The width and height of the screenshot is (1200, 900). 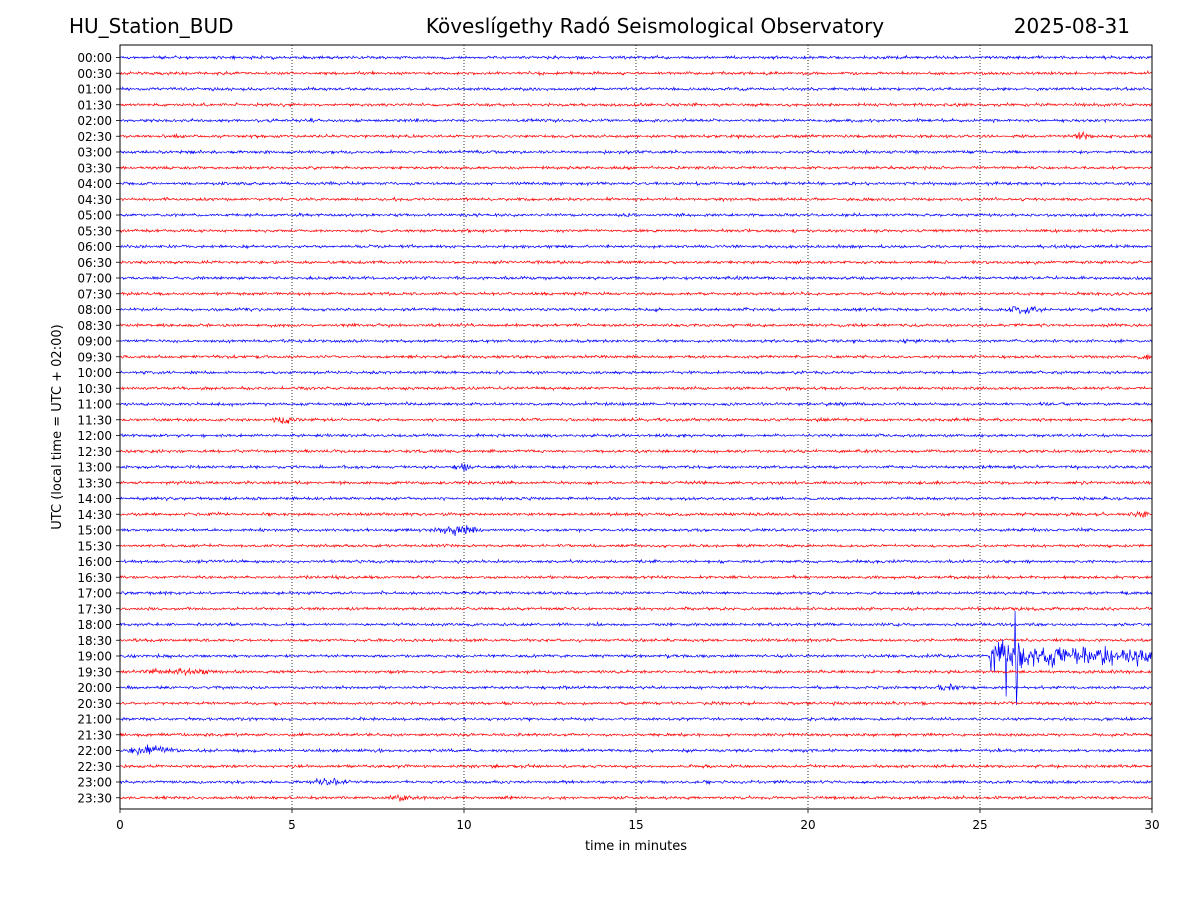 I want to click on y-tick-label: 16:30, so click(x=94, y=578).